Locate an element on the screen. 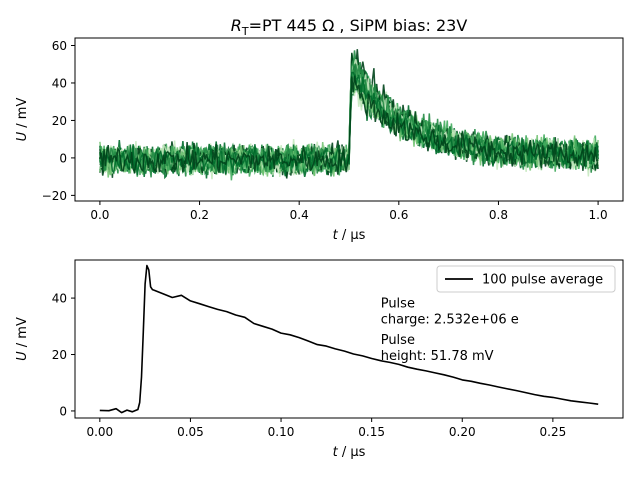  top-y-ticks: −20 0 20 40 60 is located at coordinates (58, 121).